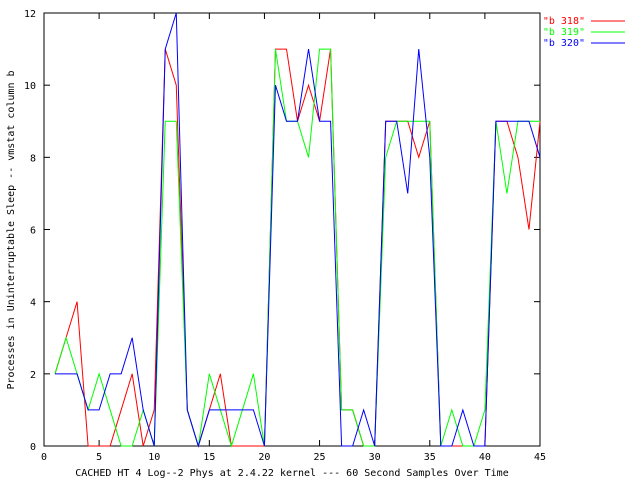 The width and height of the screenshot is (640, 480). I want to click on legend: "b 318""b 319""b 320", so click(584, 32).